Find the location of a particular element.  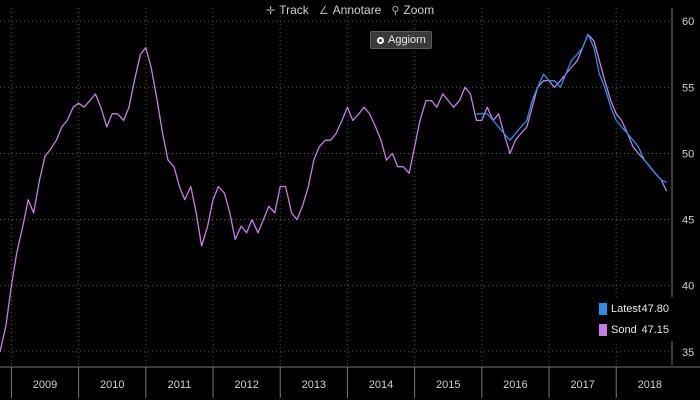

refresh-button: Aggiorn is located at coordinates (401, 40).